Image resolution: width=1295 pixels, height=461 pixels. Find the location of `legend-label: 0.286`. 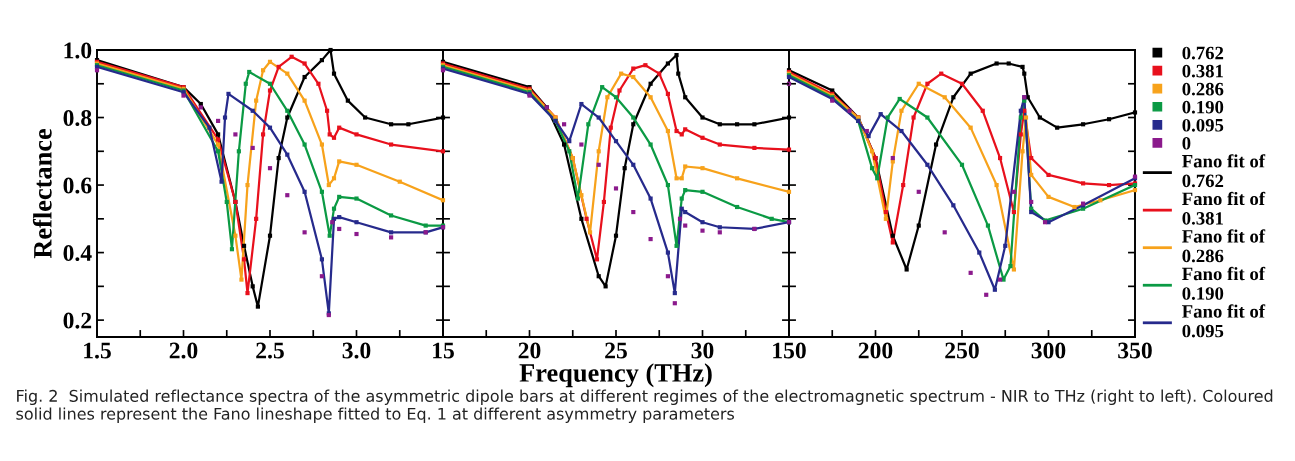

legend-label: 0.286 is located at coordinates (1203, 89).